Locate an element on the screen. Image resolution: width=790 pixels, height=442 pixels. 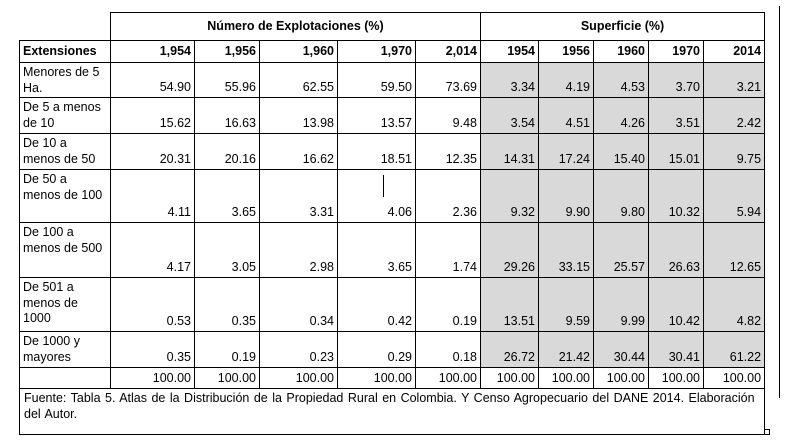
table-cell: 33.15 is located at coordinates (566, 250).